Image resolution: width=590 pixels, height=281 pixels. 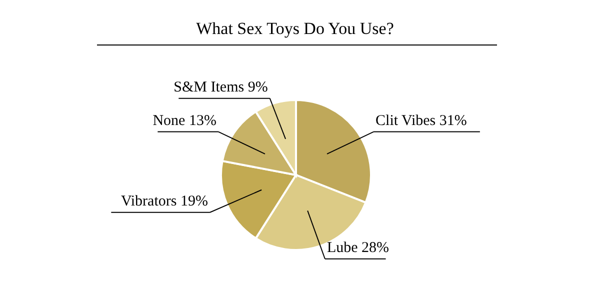 I want to click on slice-label: S&M Items 9%, so click(x=221, y=87).